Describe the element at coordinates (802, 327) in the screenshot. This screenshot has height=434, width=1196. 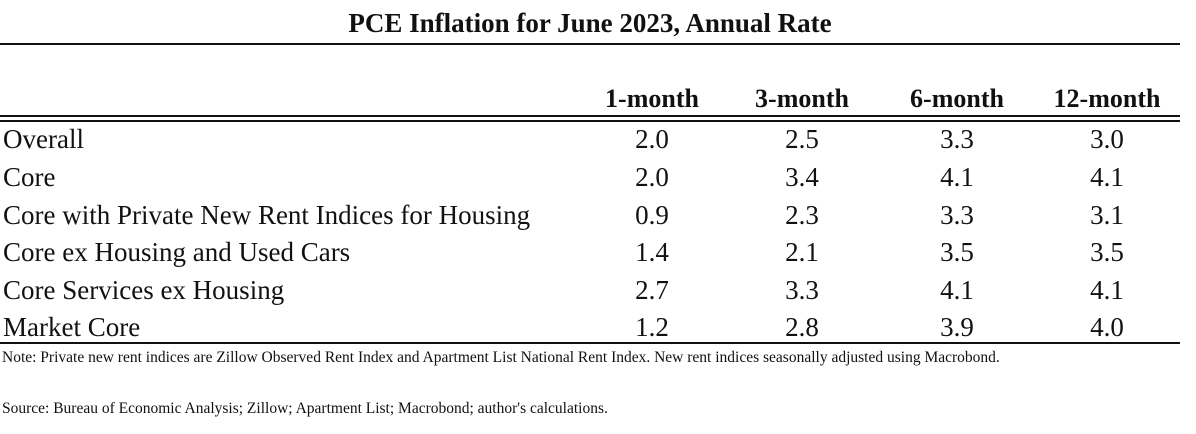
I see `cell-3-month: 2.8` at that location.